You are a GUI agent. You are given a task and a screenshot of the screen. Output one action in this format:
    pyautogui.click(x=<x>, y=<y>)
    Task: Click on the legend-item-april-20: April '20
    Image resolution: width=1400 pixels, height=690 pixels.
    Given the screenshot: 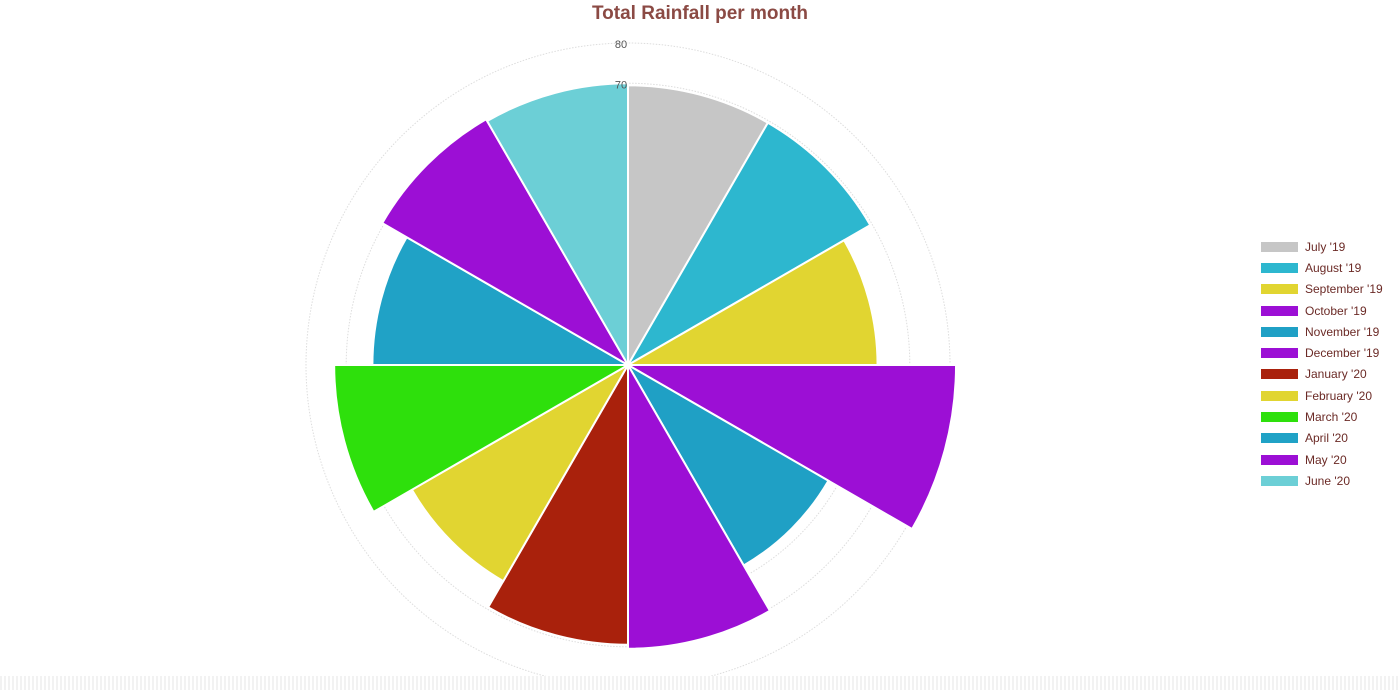 What is the action you would take?
    pyautogui.click(x=1322, y=438)
    